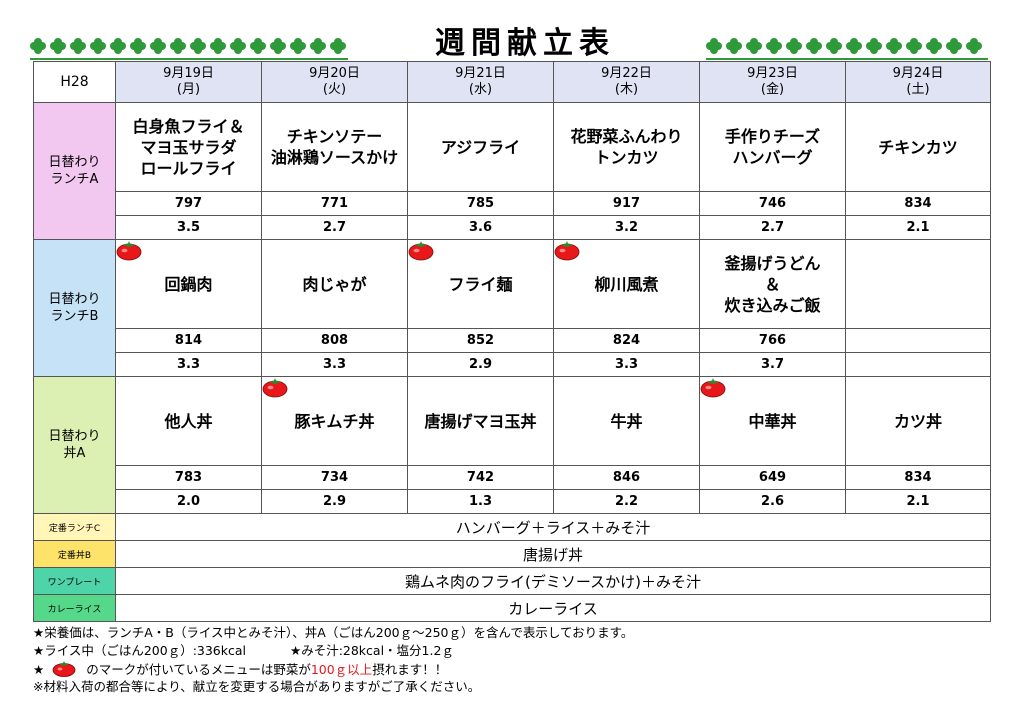 The height and width of the screenshot is (723, 1024). What do you see at coordinates (626, 364) in the screenshot?
I see `salt-cell: 3.3` at bounding box center [626, 364].